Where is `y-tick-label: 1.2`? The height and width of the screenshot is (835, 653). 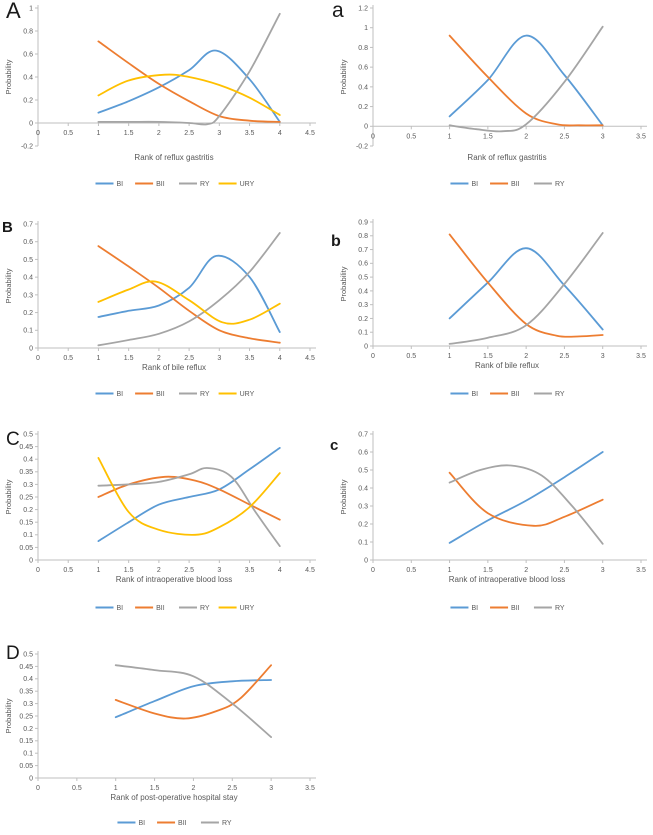 y-tick-label: 1.2 is located at coordinates (363, 8).